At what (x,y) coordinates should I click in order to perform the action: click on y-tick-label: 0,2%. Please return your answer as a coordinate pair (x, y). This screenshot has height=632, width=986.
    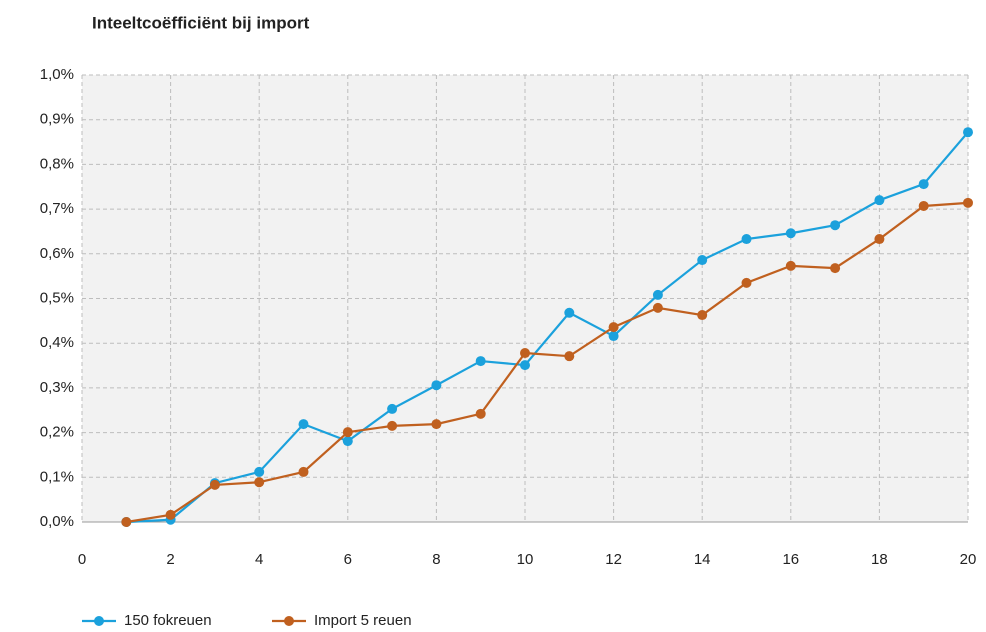
    Looking at the image, I should click on (57, 432).